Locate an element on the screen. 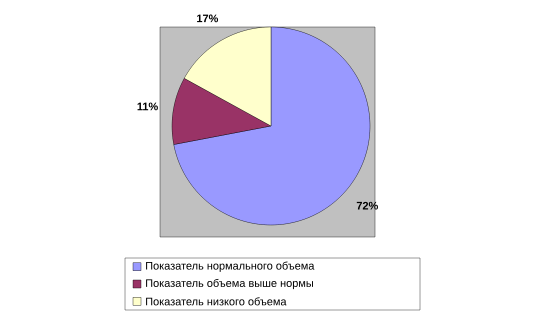 This screenshot has height=324, width=552. legend-label: Показатель объема выше нормы is located at coordinates (229, 284).